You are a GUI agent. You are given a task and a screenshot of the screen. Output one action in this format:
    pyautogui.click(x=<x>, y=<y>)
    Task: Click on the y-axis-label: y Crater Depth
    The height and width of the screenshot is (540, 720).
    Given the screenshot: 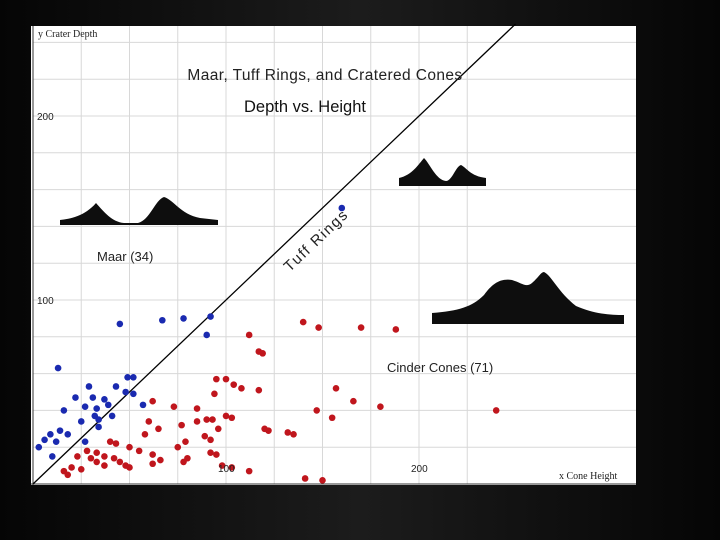 What is the action you would take?
    pyautogui.click(x=67, y=34)
    